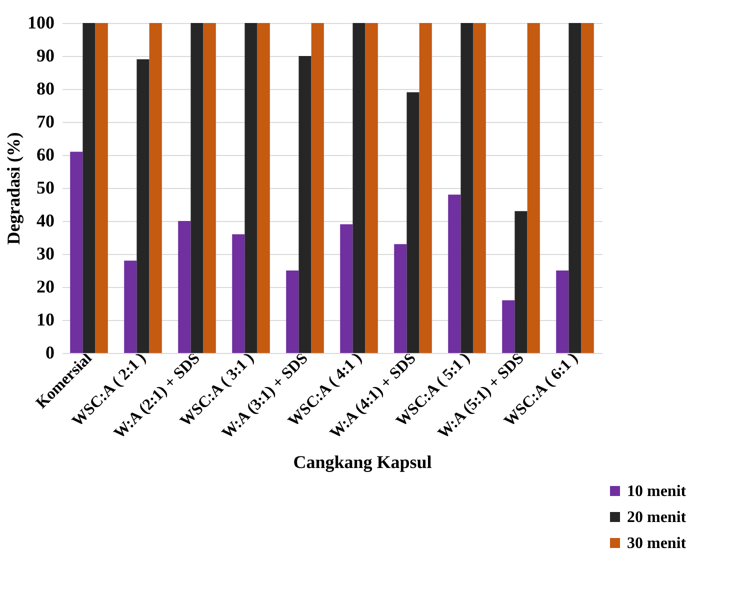 The image size is (734, 590). Describe the element at coordinates (14, 188) in the screenshot. I see `y-axis-title: Degradasi (%)` at that location.